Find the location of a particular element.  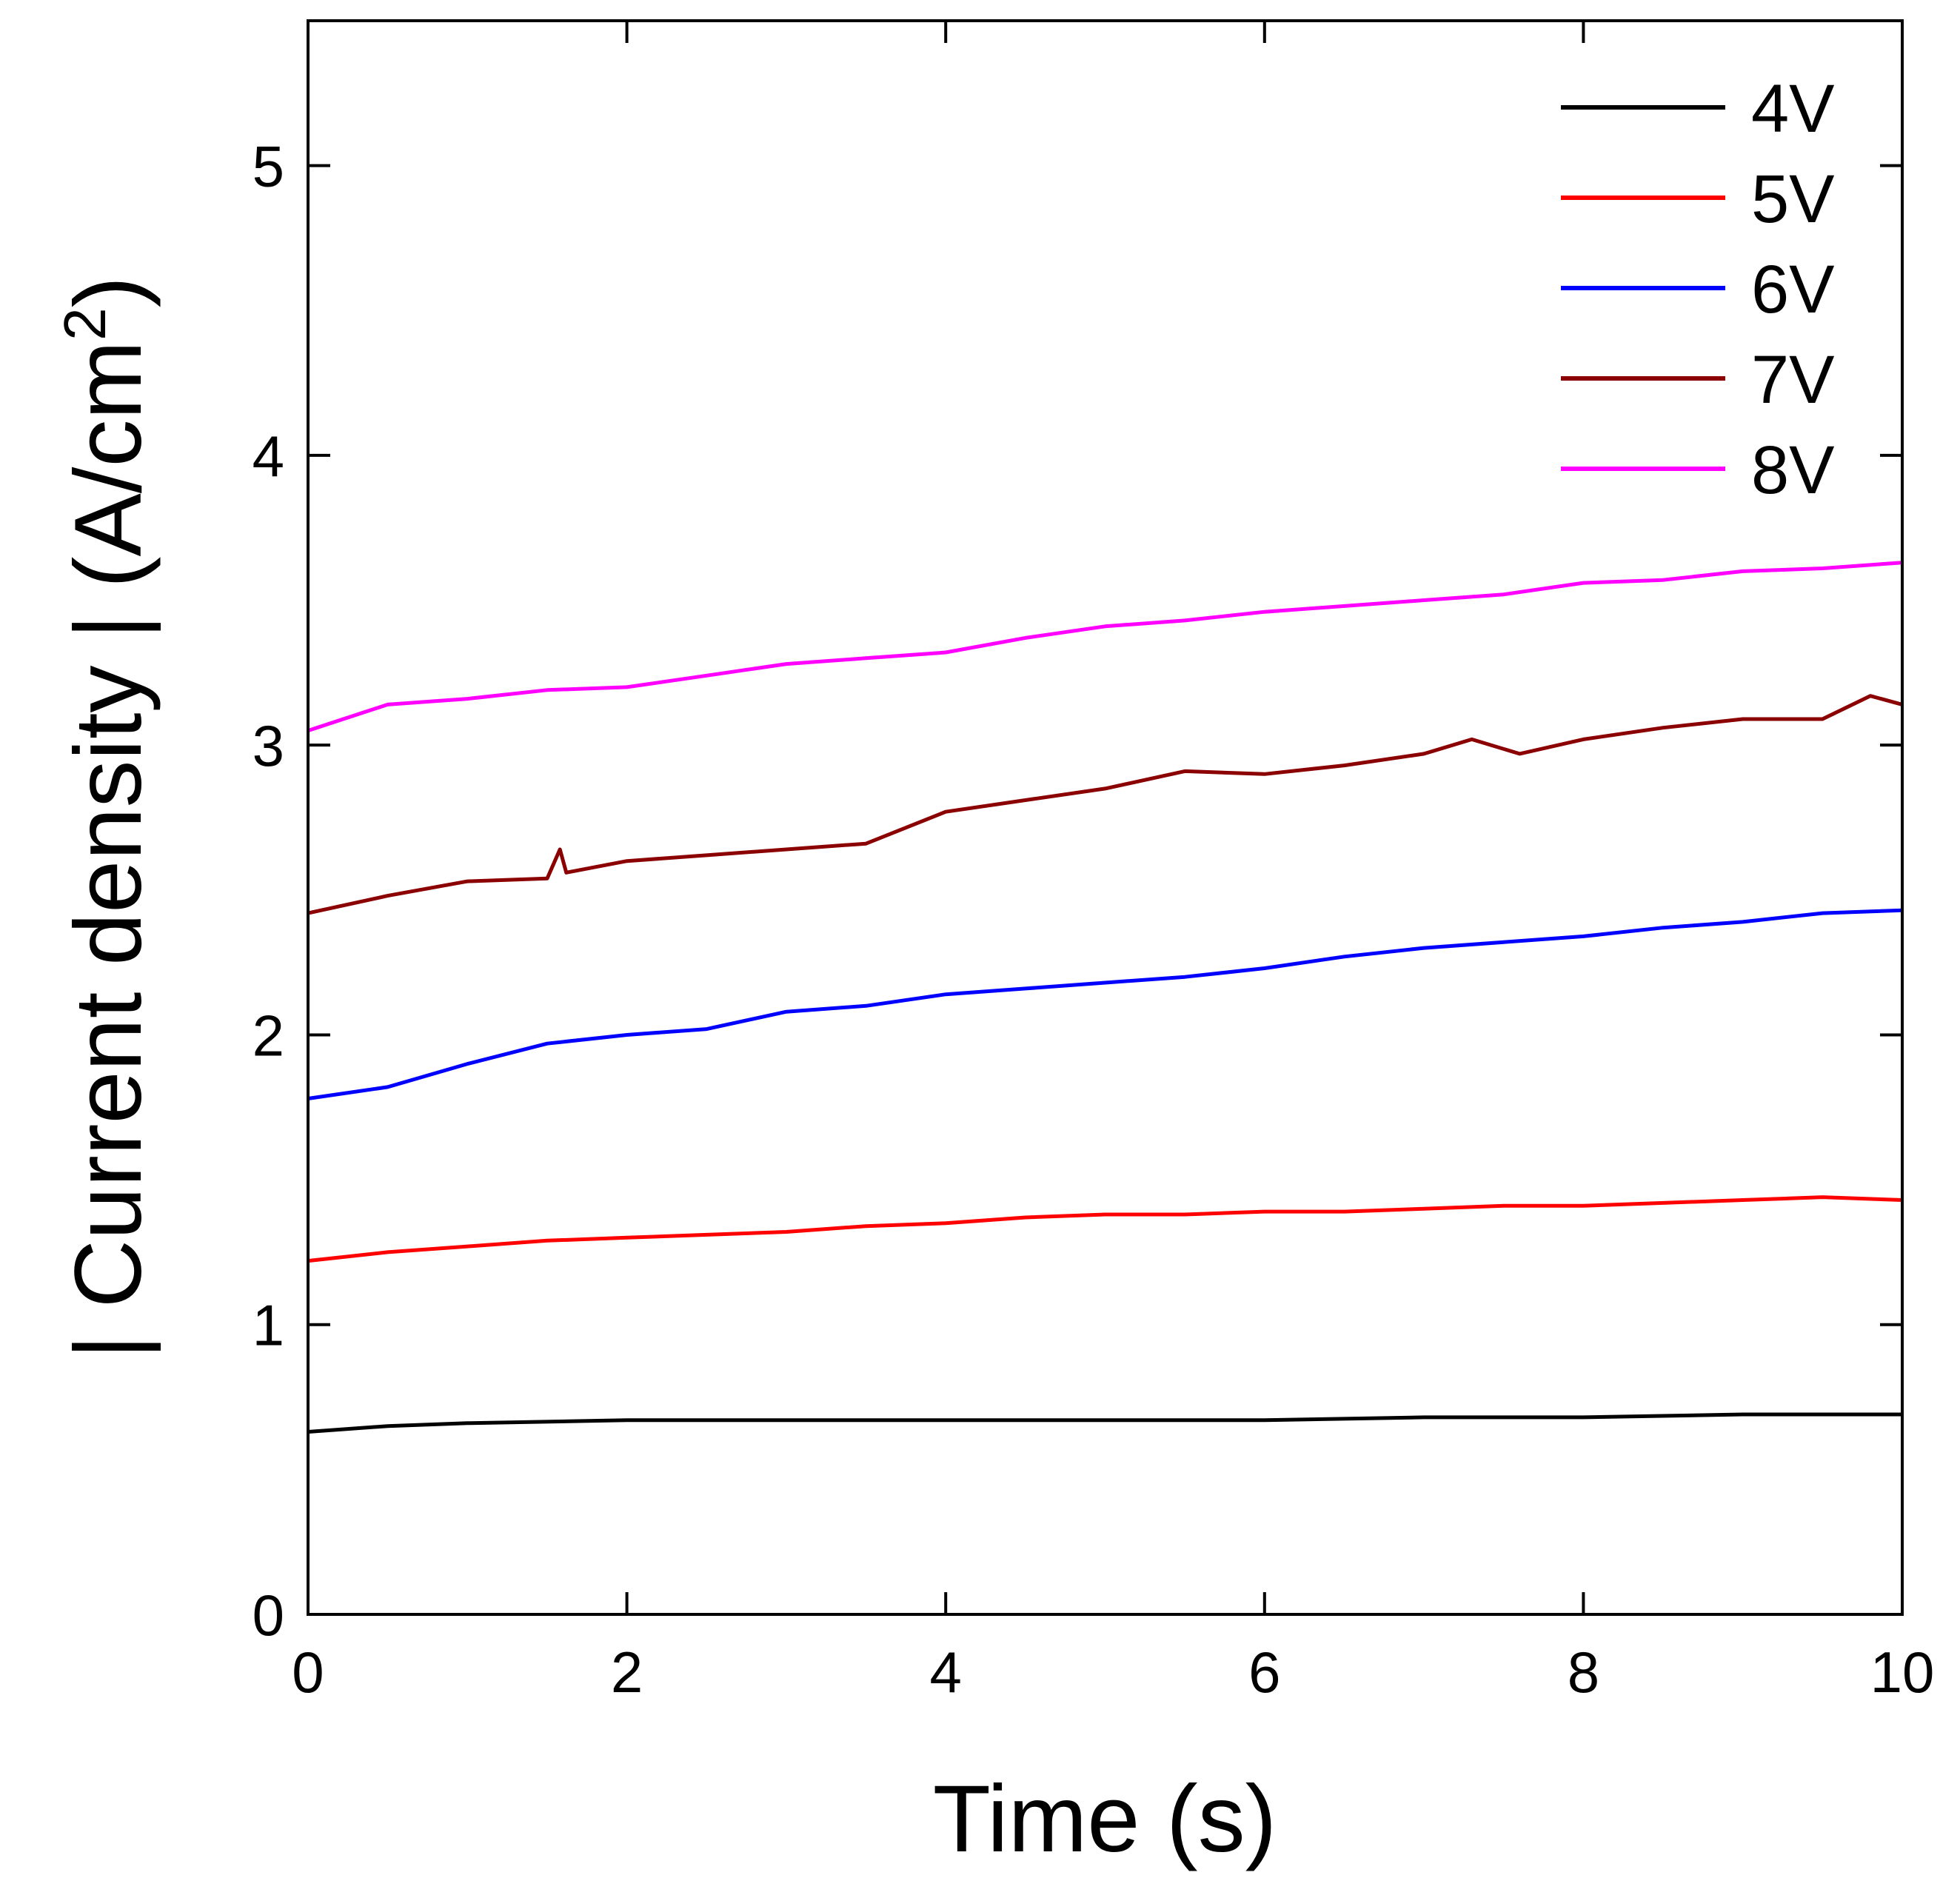

x-tick-label: 6 is located at coordinates (1264, 1672).